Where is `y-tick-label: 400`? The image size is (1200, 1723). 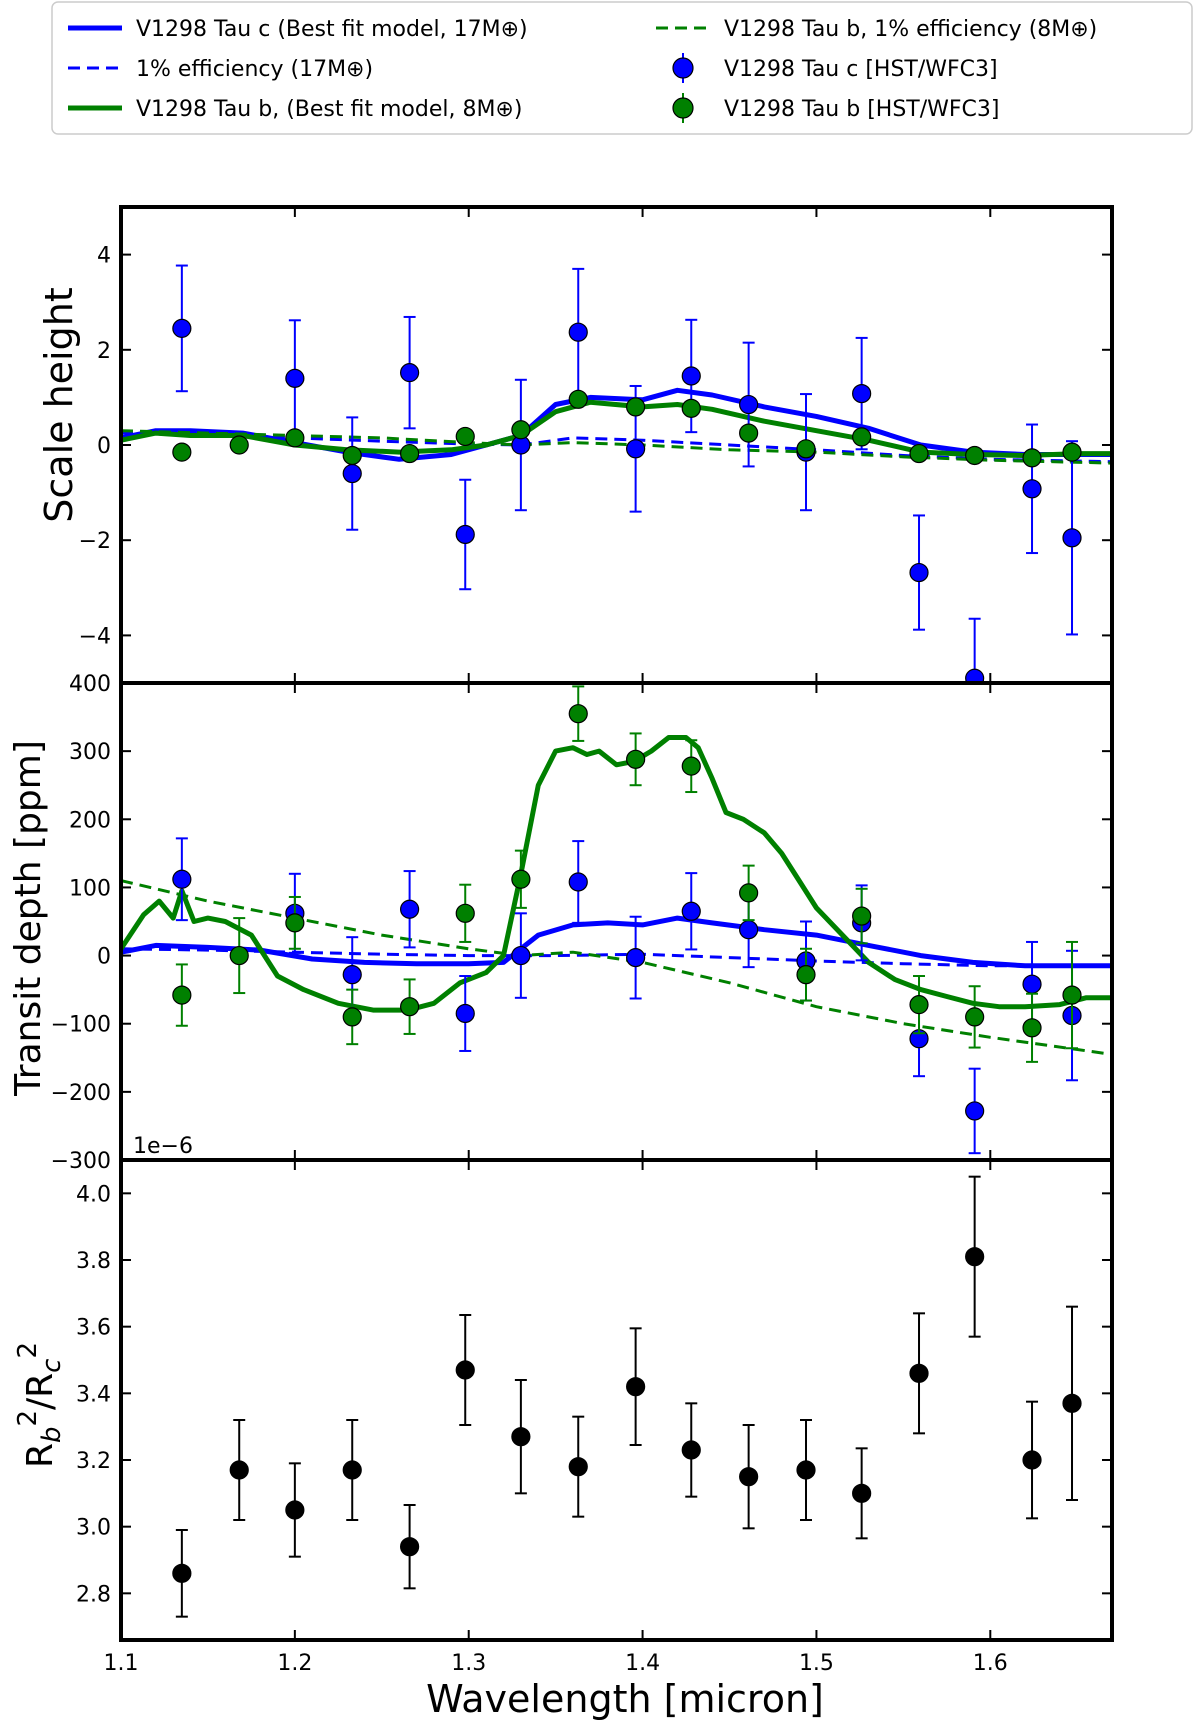
y-tick-label: 400 is located at coordinates (90, 684).